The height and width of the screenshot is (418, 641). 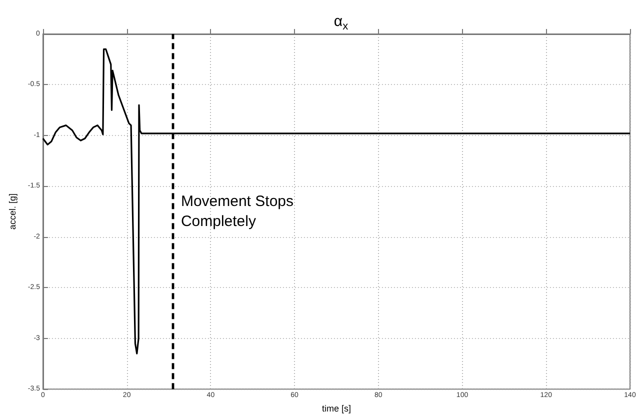 What do you see at coordinates (13, 212) in the screenshot?
I see `y-axis-title: accel. [g]` at bounding box center [13, 212].